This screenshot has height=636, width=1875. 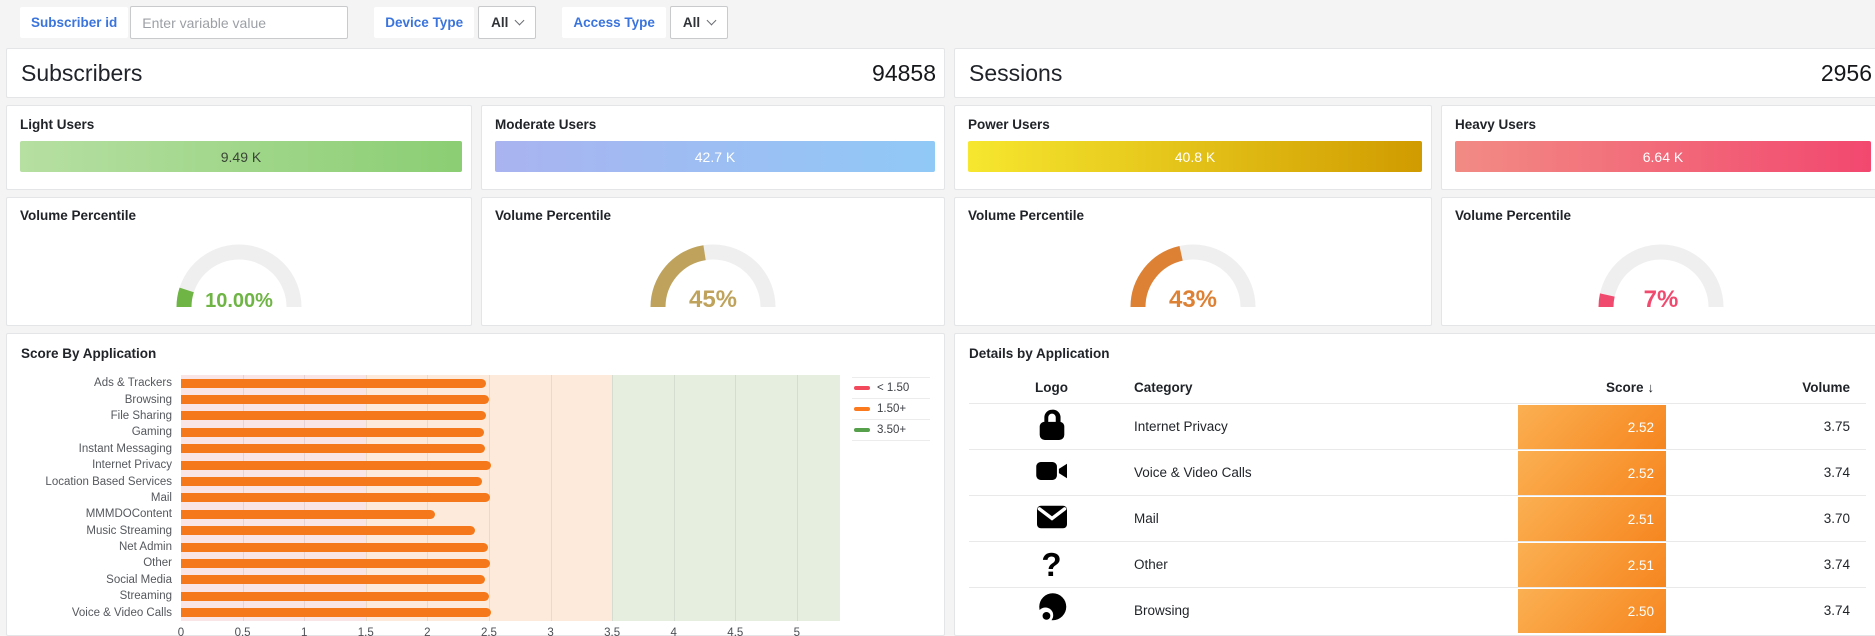 What do you see at coordinates (1417, 518) in the screenshot?
I see `table-row: Mail 2.51 3.70` at bounding box center [1417, 518].